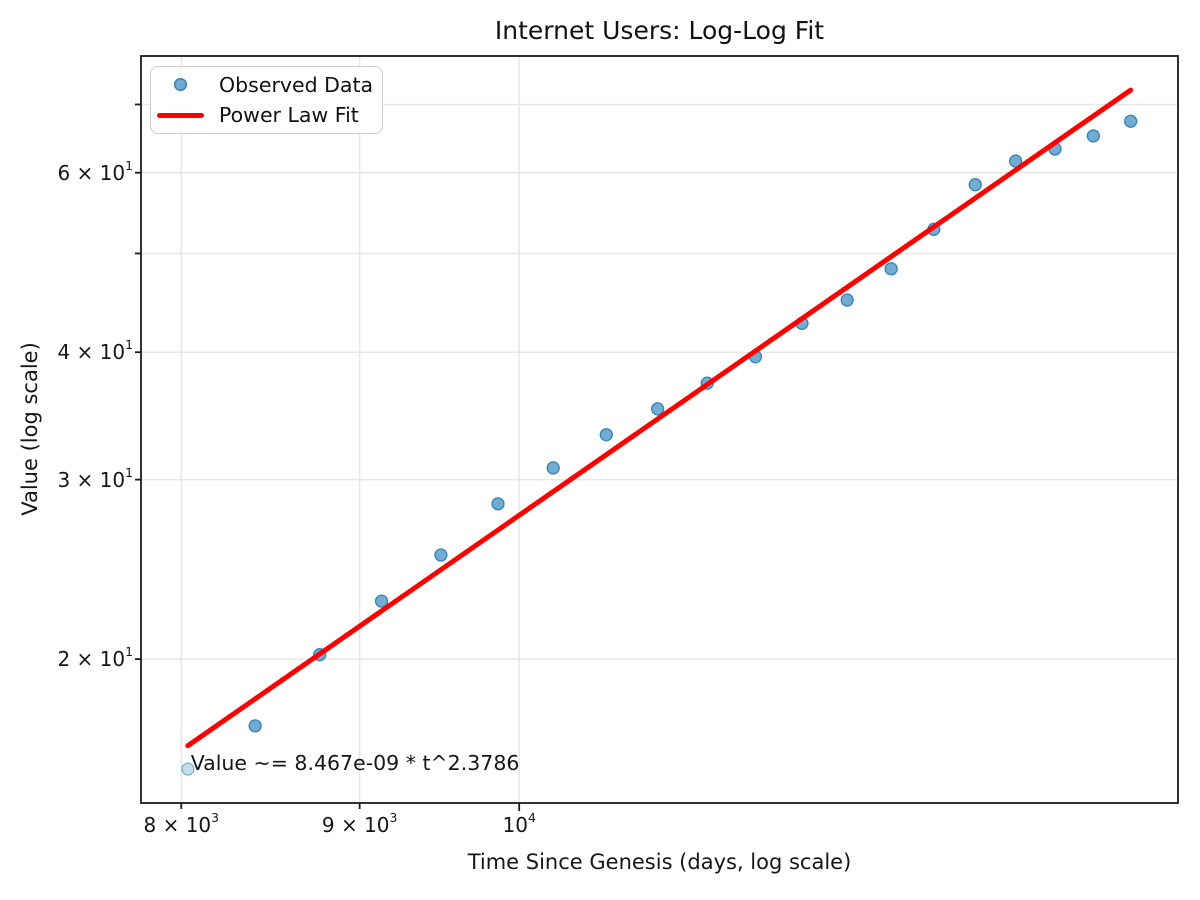 This screenshot has height=900, width=1200. What do you see at coordinates (359, 823) in the screenshot?
I see `x-tick-label: 9 × 103` at bounding box center [359, 823].